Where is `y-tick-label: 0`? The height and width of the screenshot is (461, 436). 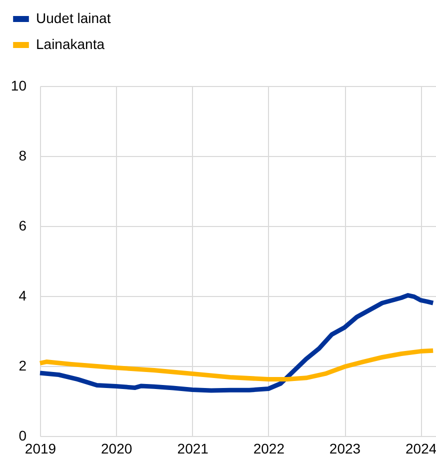 y-tick-label: 0 is located at coordinates (22, 436).